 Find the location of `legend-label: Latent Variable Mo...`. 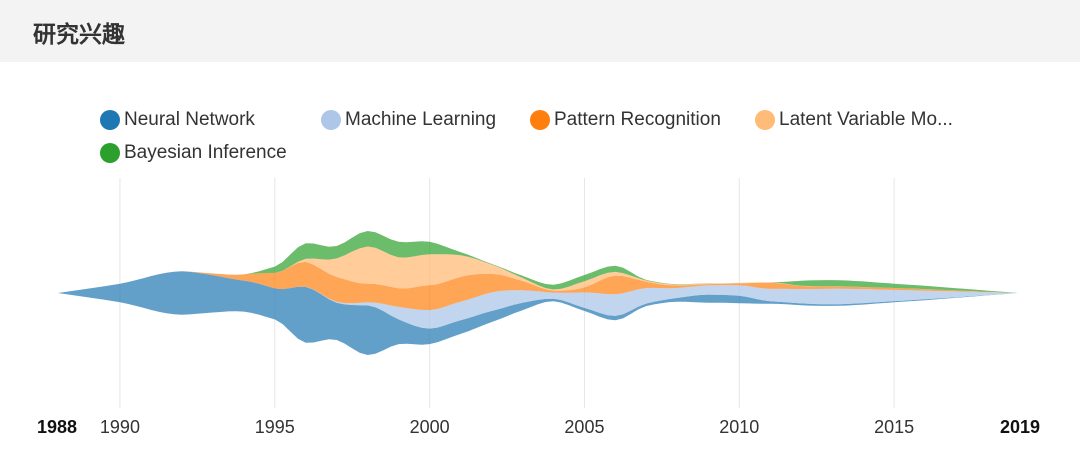

legend-label: Latent Variable Mo... is located at coordinates (866, 119).